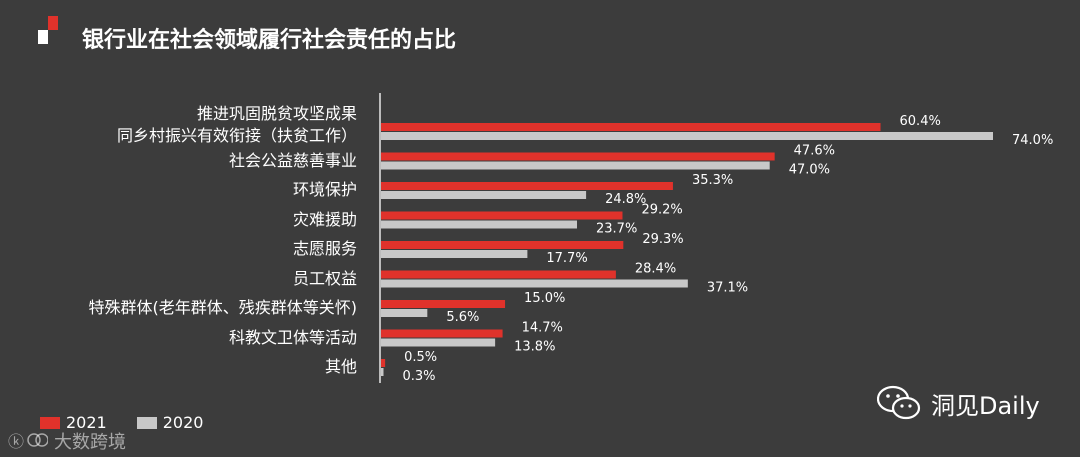 The width and height of the screenshot is (1080, 457). I want to click on category-label: 志愿服务, so click(324, 248).